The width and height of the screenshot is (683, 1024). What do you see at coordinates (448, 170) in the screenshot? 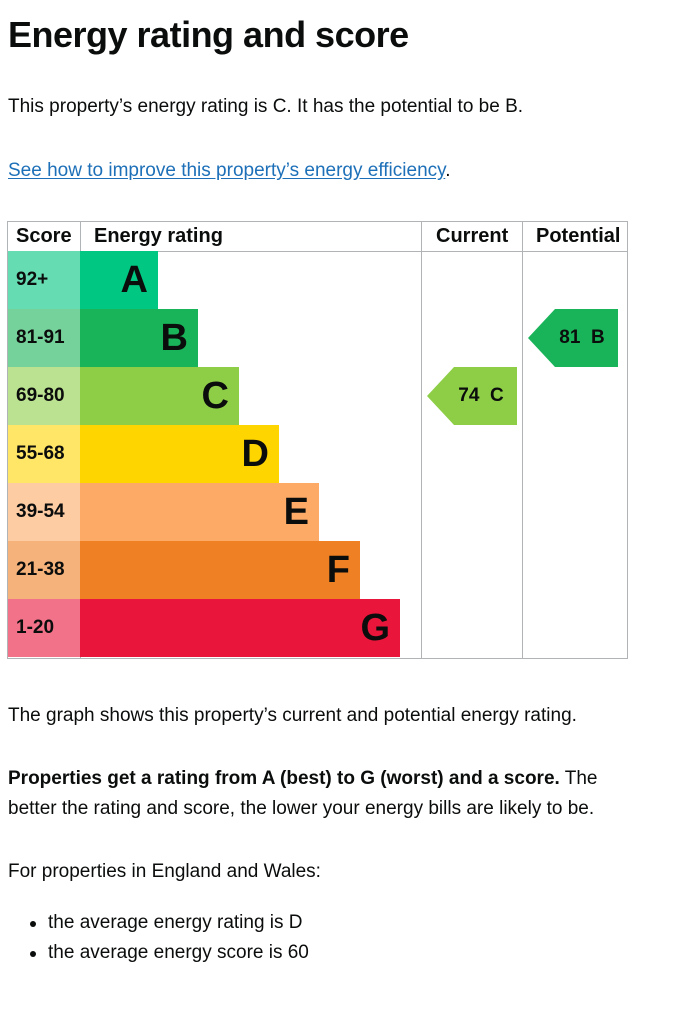
I see `link-suffix: .` at bounding box center [448, 170].